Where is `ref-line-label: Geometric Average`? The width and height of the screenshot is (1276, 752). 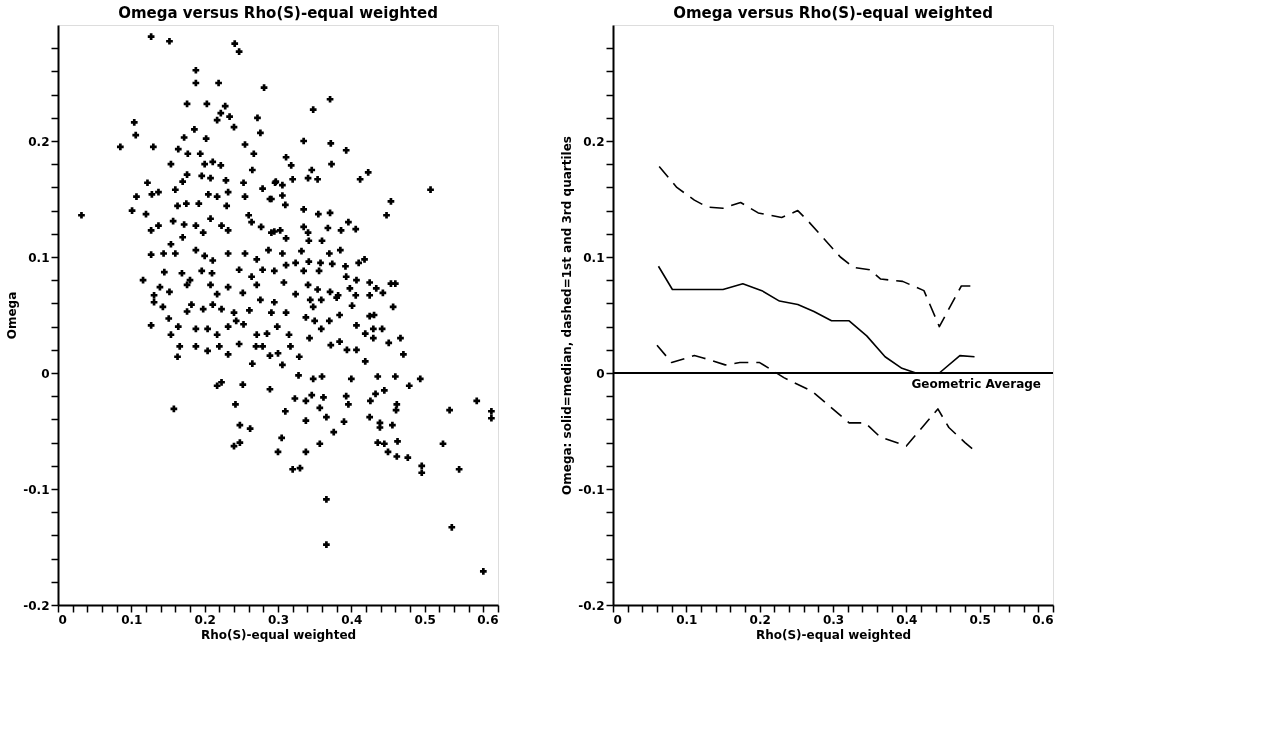 ref-line-label: Geometric Average is located at coordinates (976, 384).